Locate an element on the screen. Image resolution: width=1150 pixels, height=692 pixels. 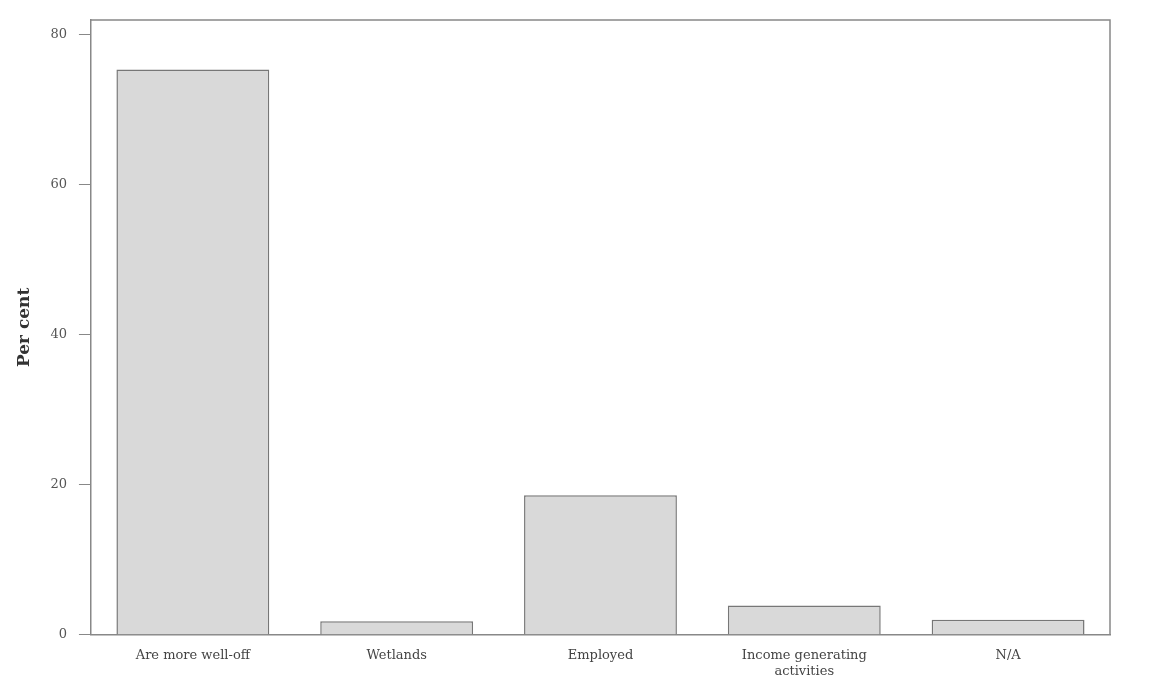
x-tick-label: Wetlands is located at coordinates (396, 654).